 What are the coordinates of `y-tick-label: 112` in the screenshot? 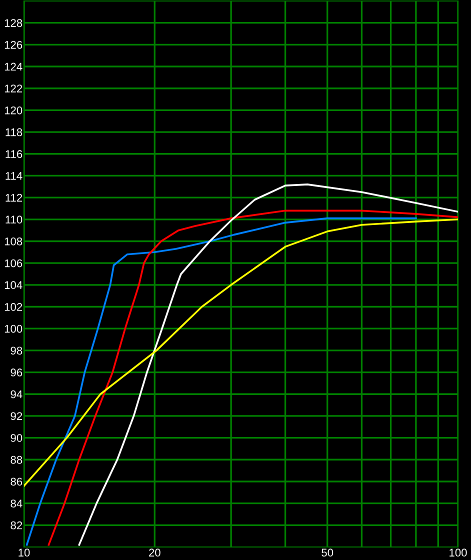 It's located at (14, 198).